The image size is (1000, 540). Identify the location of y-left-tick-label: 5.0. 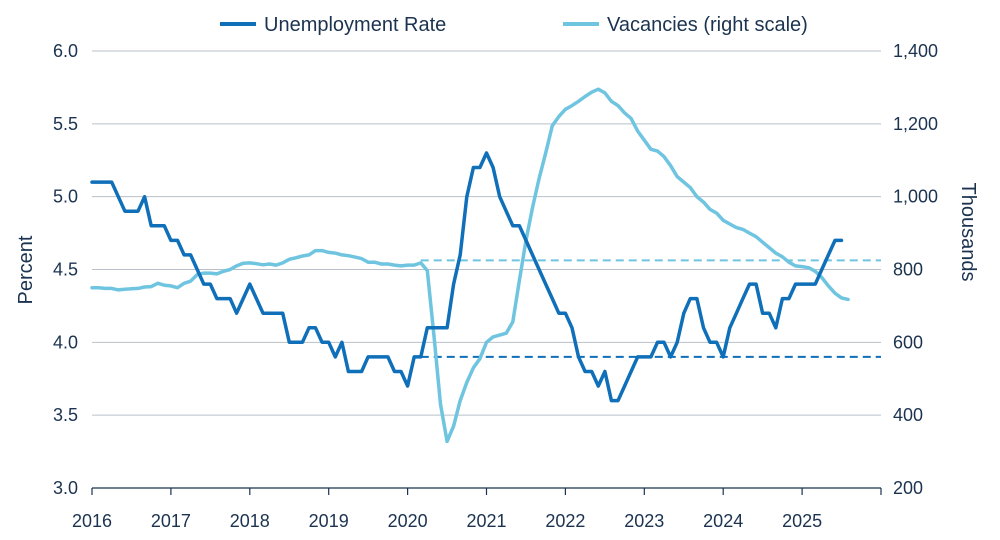
(65, 197).